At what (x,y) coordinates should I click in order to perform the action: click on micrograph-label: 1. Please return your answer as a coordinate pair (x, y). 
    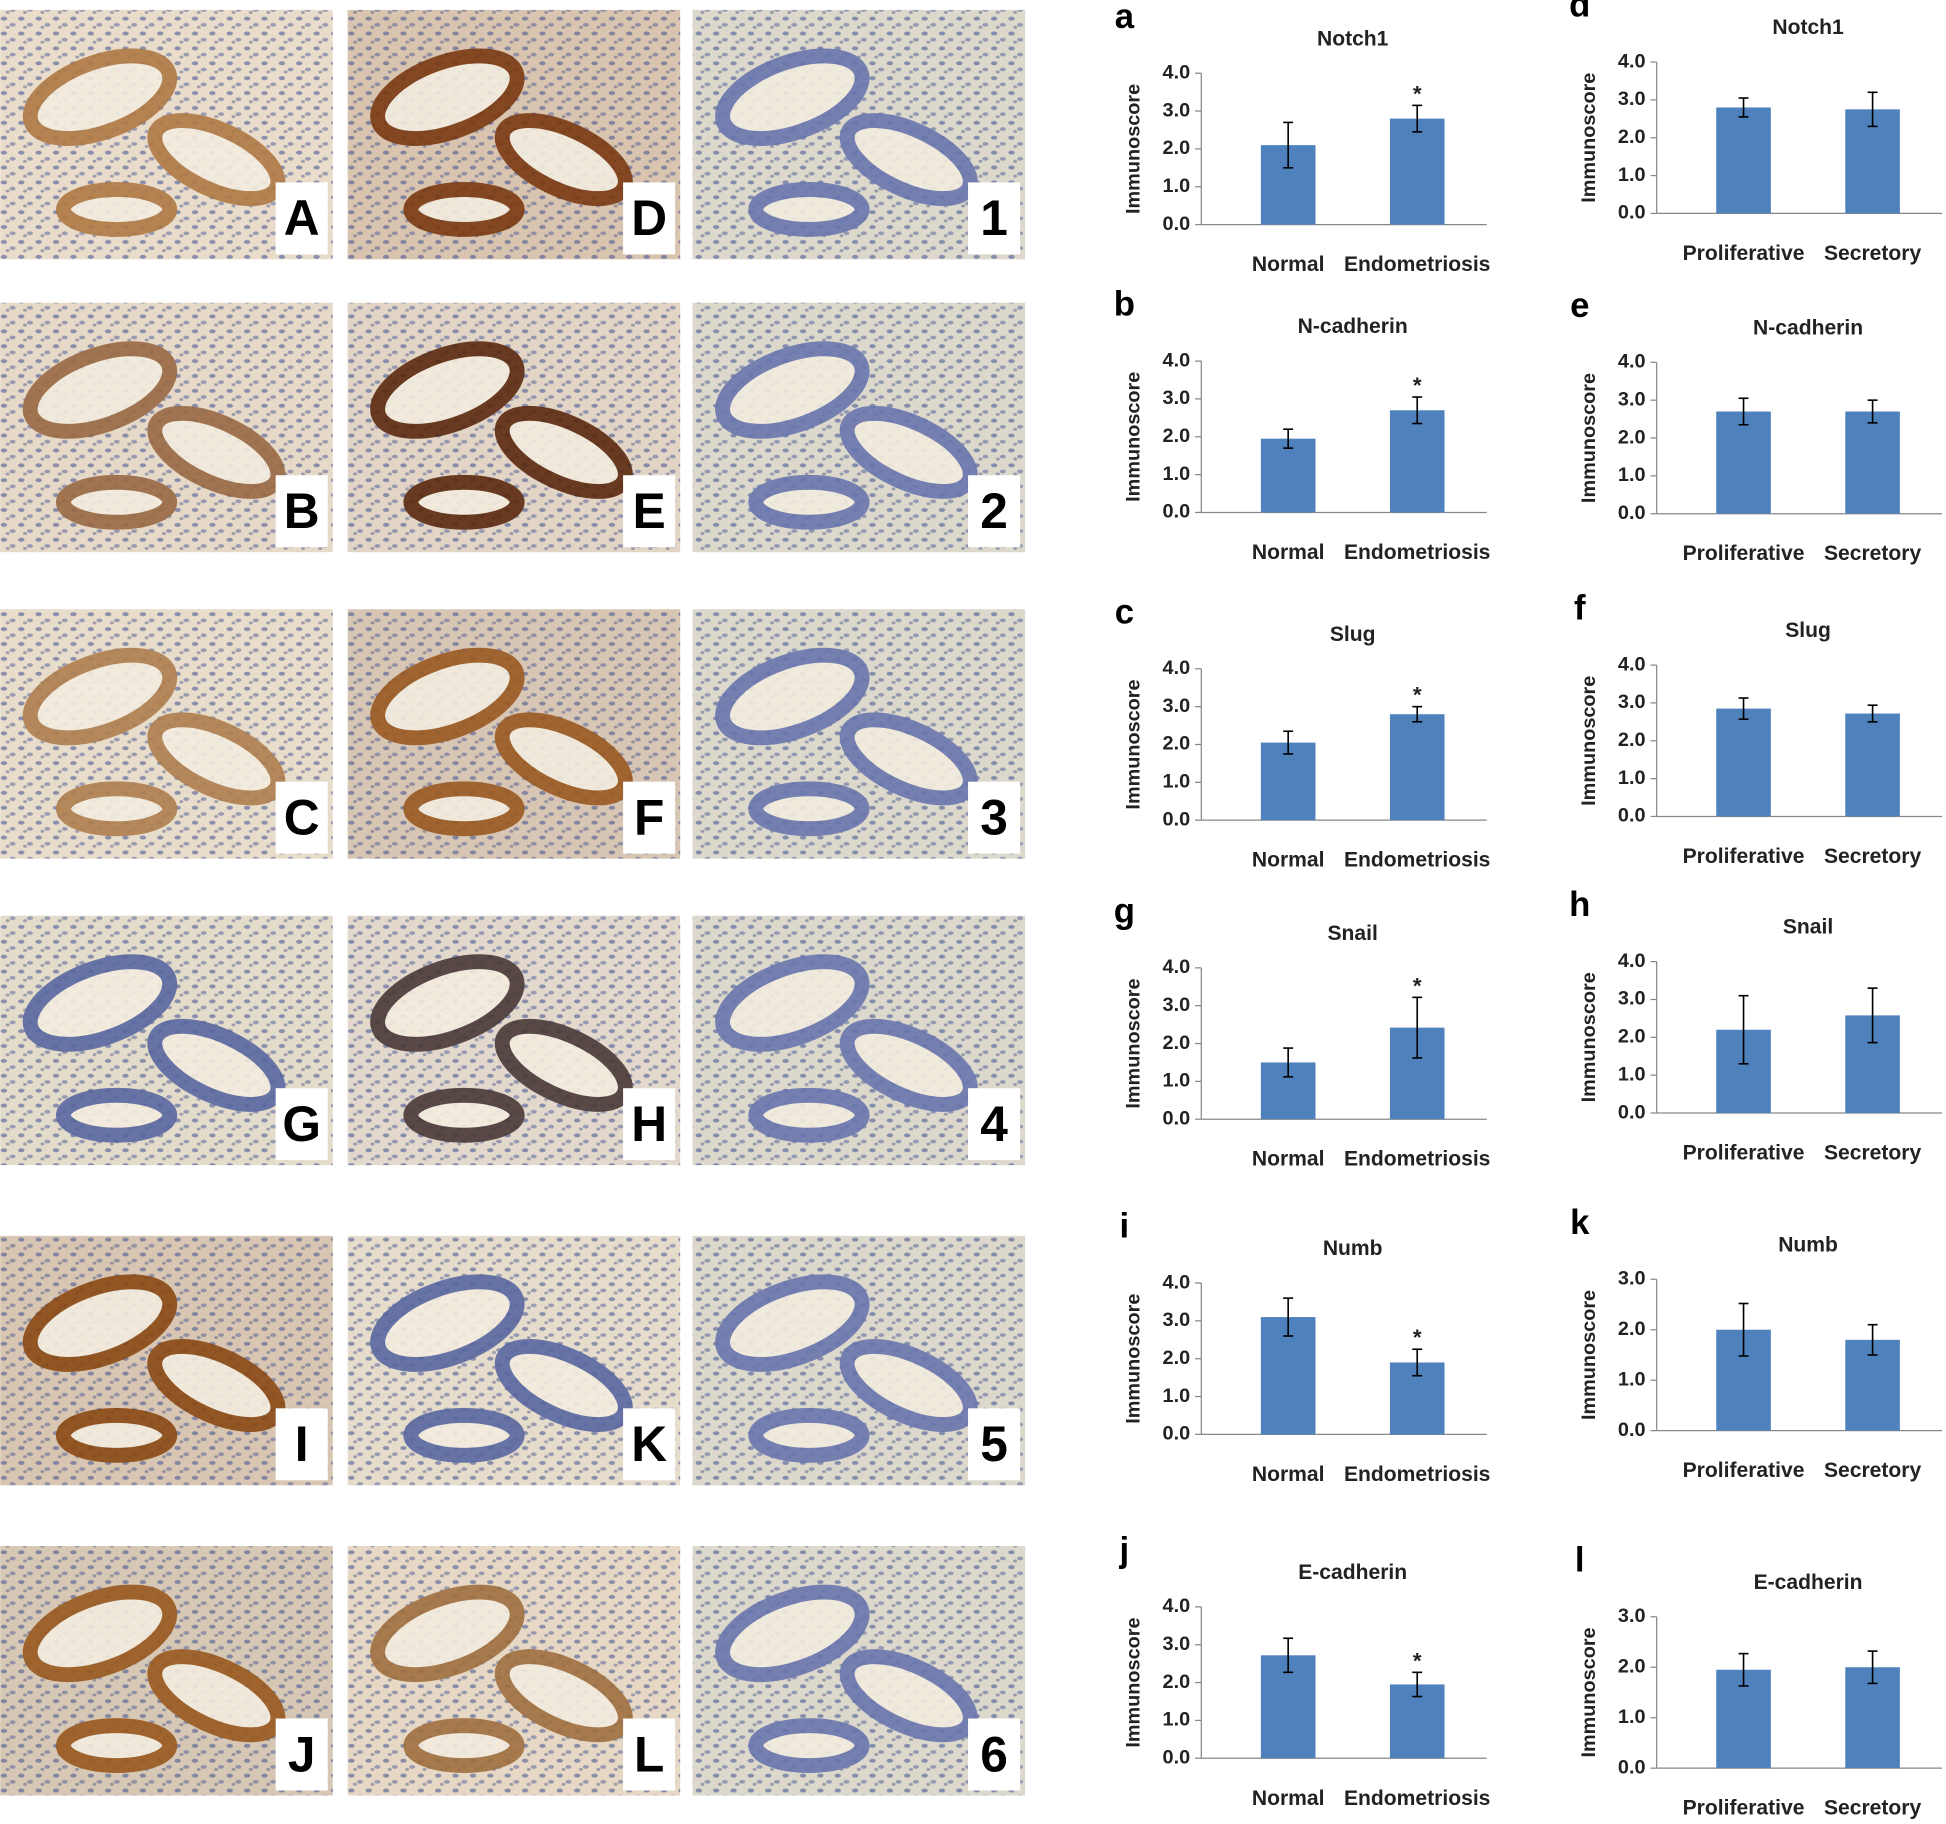
    Looking at the image, I should click on (994, 218).